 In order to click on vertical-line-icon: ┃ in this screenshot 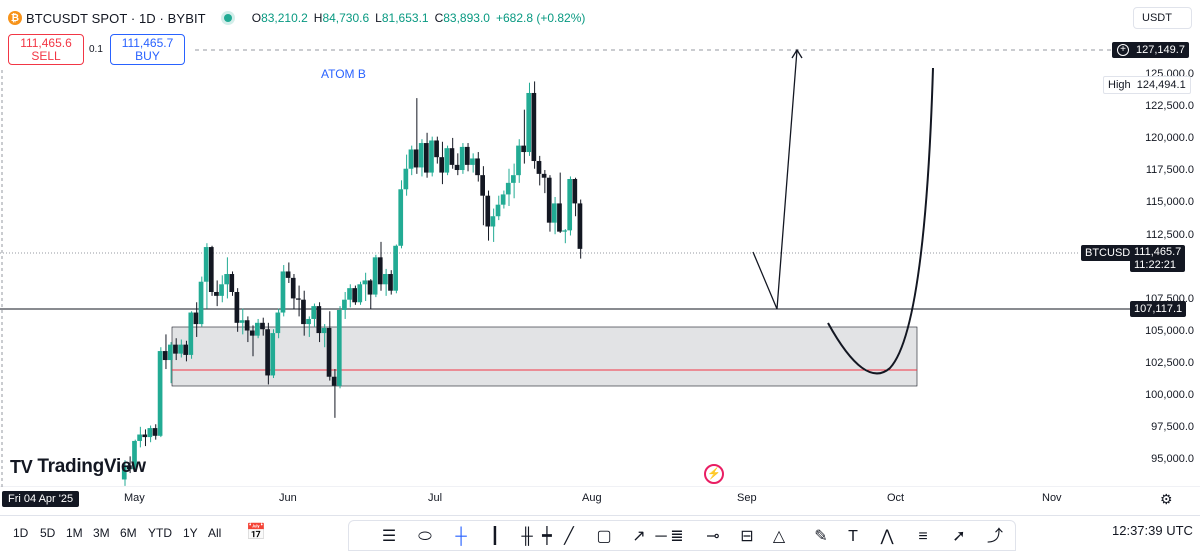, I will do `click(495, 536)`.